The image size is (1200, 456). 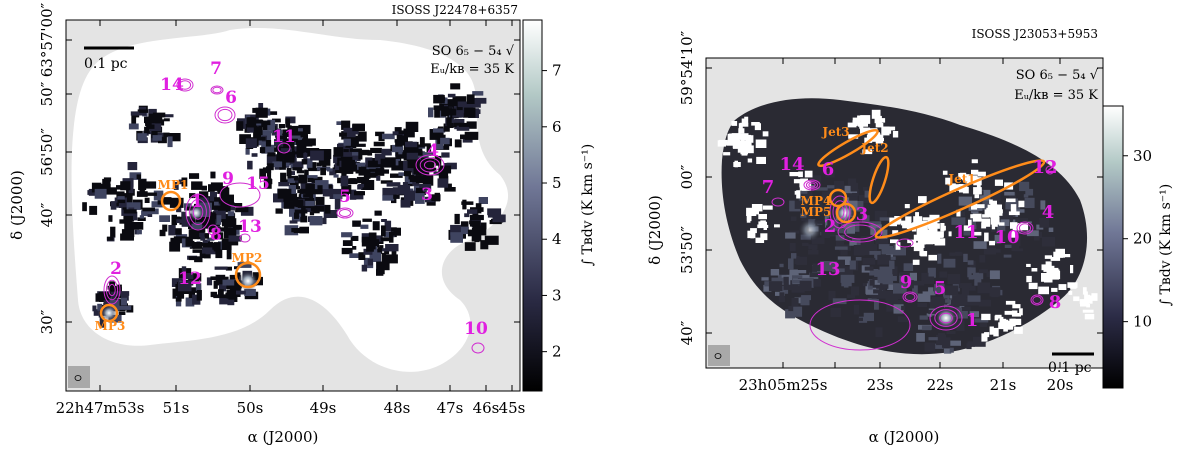 What do you see at coordinates (1113, 247) in the screenshot?
I see `right-colorbar` at bounding box center [1113, 247].